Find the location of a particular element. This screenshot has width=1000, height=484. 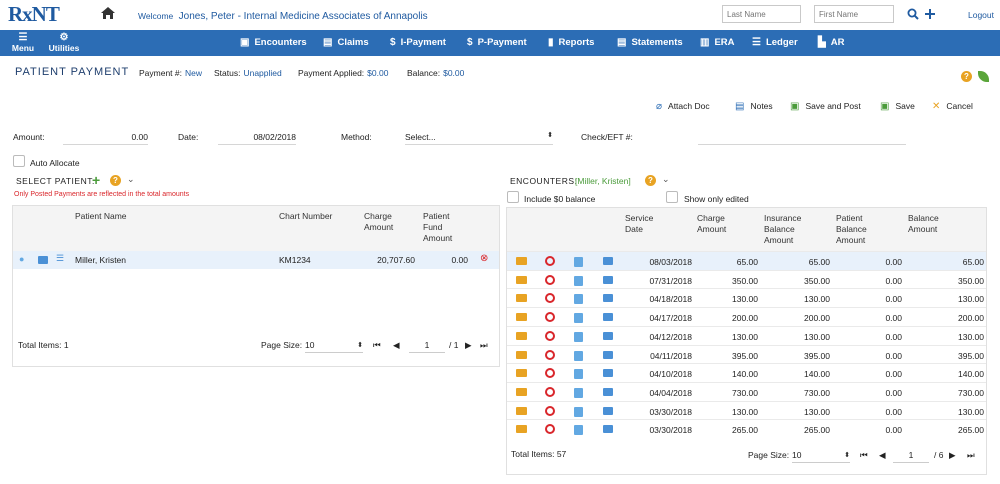

save-button: ▣ Save is located at coordinates (897, 106).